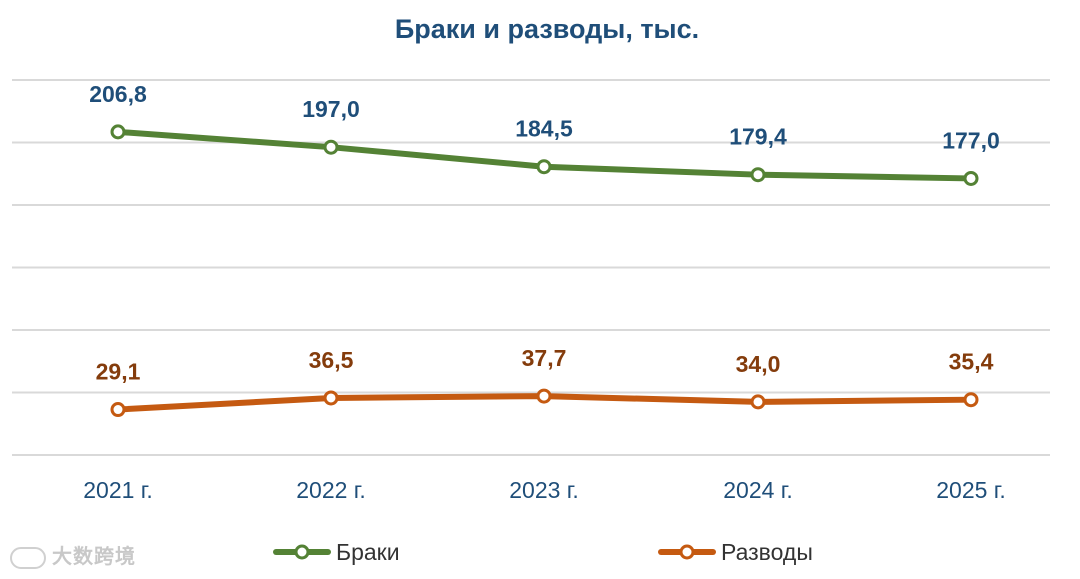 This screenshot has height=579, width=1080. What do you see at coordinates (545, 381) in the screenshot?
I see `series-razvody: 29,1 36,5 37,7 34,0 35,4` at bounding box center [545, 381].